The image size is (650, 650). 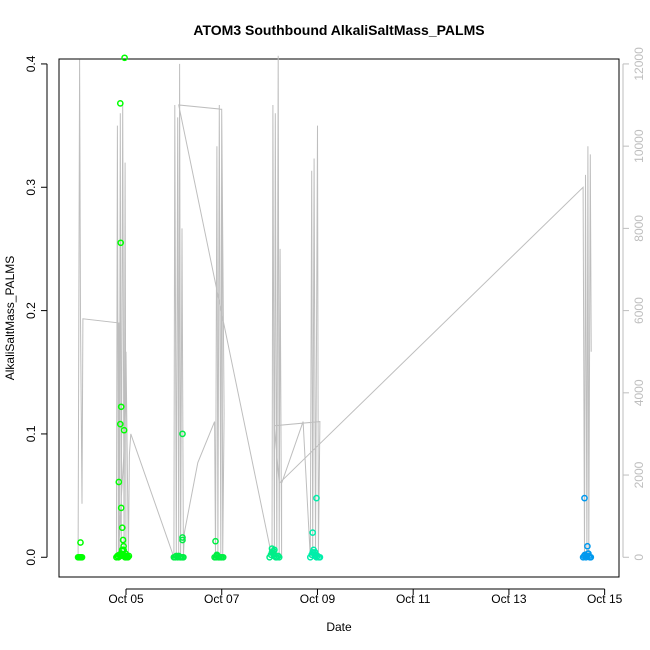 What do you see at coordinates (639, 474) in the screenshot?
I see `right-tick-label: 2000` at bounding box center [639, 474].